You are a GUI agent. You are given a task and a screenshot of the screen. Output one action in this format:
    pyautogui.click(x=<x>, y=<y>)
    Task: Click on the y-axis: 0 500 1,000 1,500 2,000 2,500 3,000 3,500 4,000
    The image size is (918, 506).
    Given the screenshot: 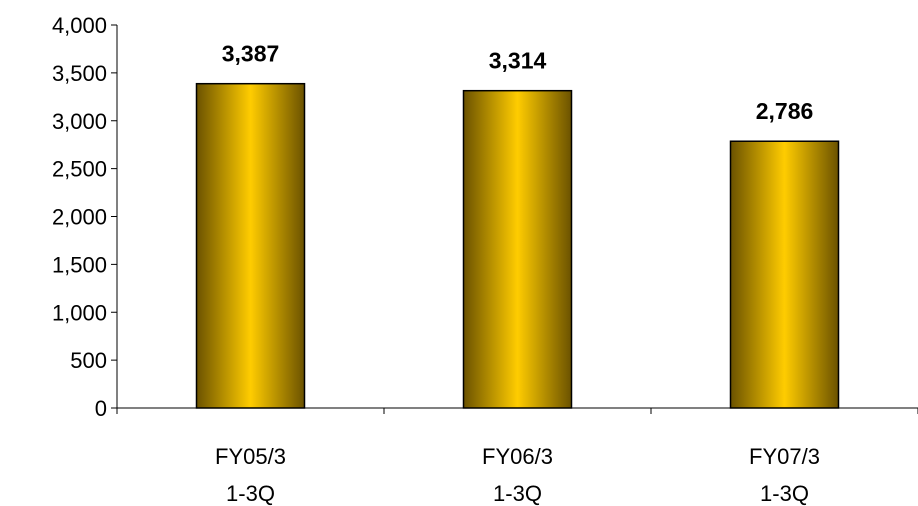 What is the action you would take?
    pyautogui.click(x=85, y=217)
    